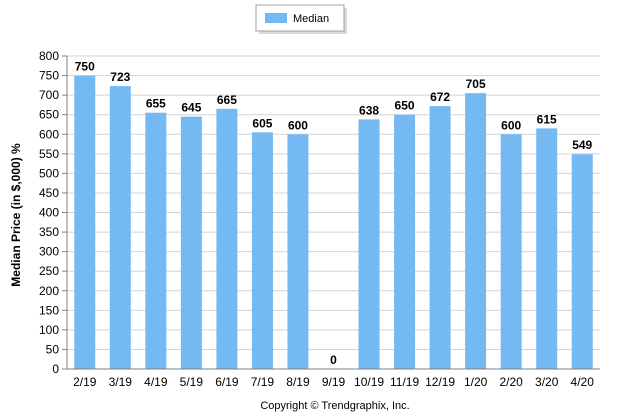 This screenshot has width=623, height=419. What do you see at coordinates (121, 382) in the screenshot?
I see `x-tick-label: 3/19` at bounding box center [121, 382].